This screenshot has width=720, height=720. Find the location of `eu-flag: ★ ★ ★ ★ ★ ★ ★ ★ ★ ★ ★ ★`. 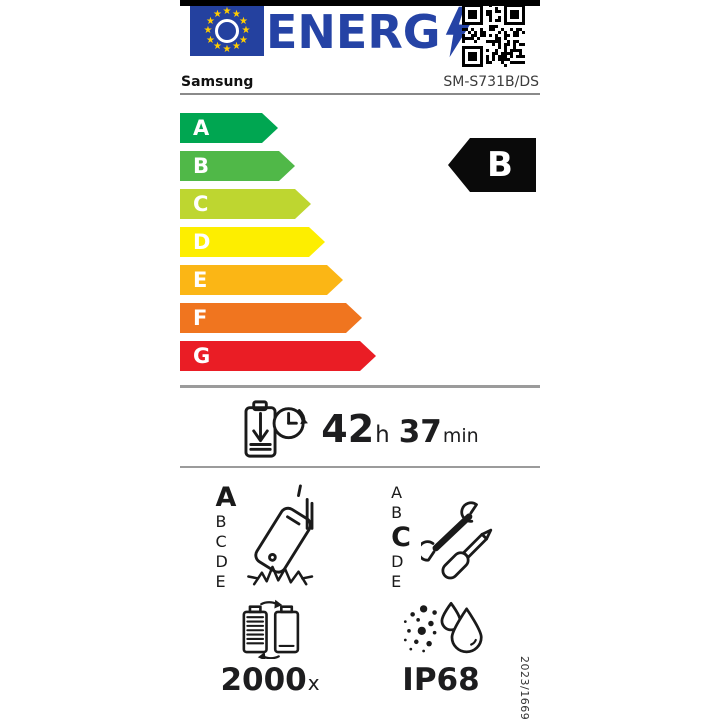

eu-flag: ★ ★ ★ ★ ★ ★ ★ ★ ★ ★ ★ ★ is located at coordinates (227, 31).